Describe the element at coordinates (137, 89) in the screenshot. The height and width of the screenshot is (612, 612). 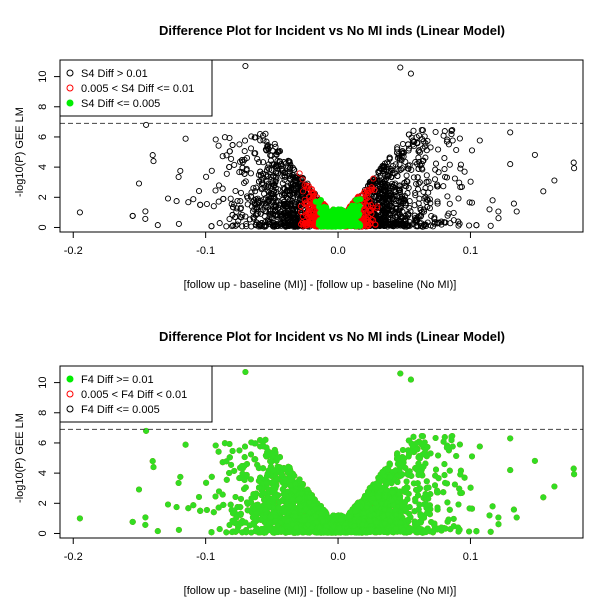
I see `legend-entry: 0.005 < S4 Diff <= 0.01` at that location.